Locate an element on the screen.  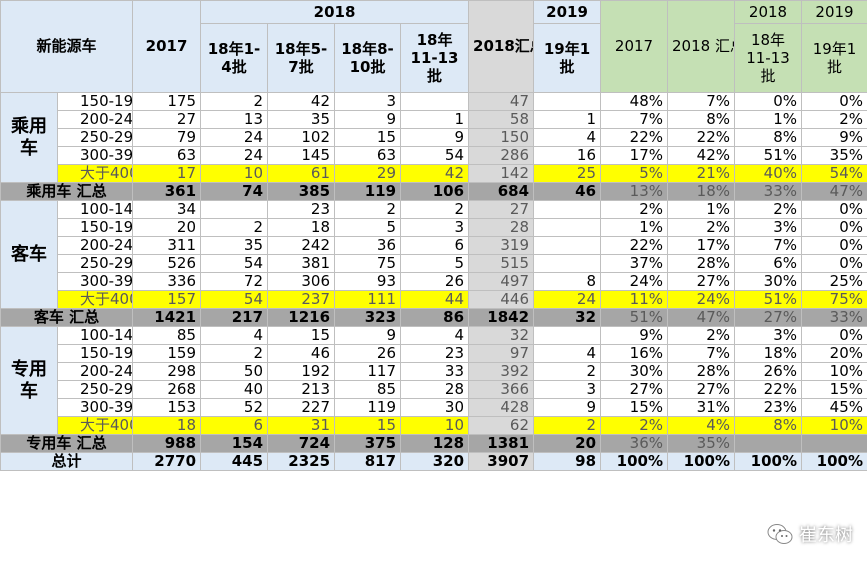
subtotal-value: 47% is located at coordinates (701, 317).